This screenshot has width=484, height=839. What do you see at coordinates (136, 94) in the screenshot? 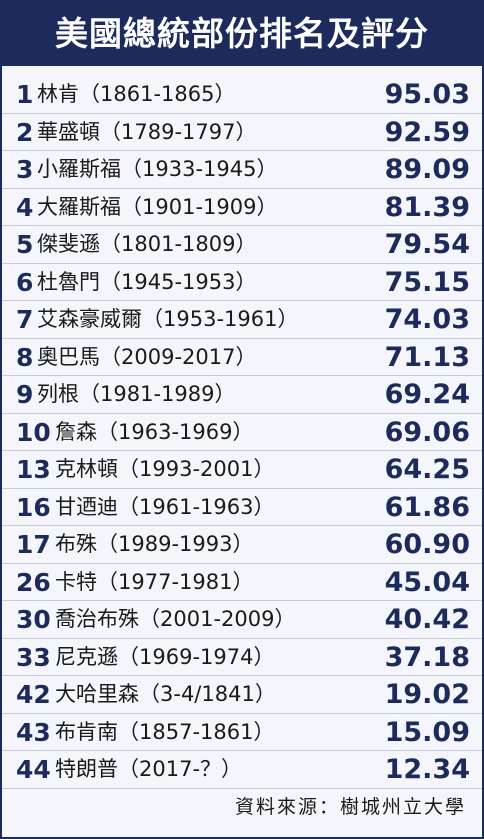
I see `president: 林肯（1861-1865）` at bounding box center [136, 94].